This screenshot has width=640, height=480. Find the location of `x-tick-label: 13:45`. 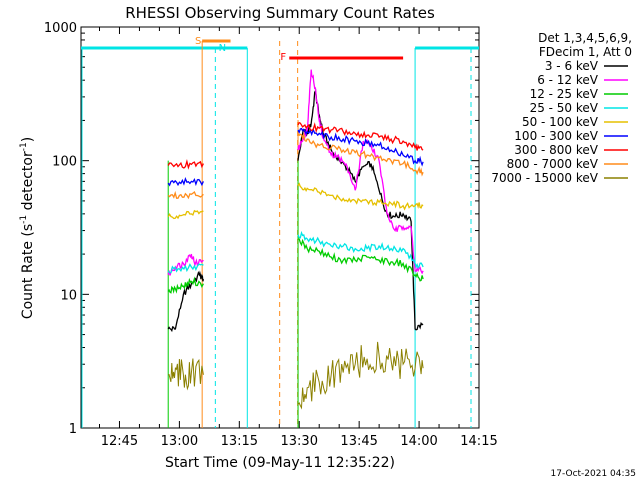

x-tick-label: 13:45 is located at coordinates (358, 441).